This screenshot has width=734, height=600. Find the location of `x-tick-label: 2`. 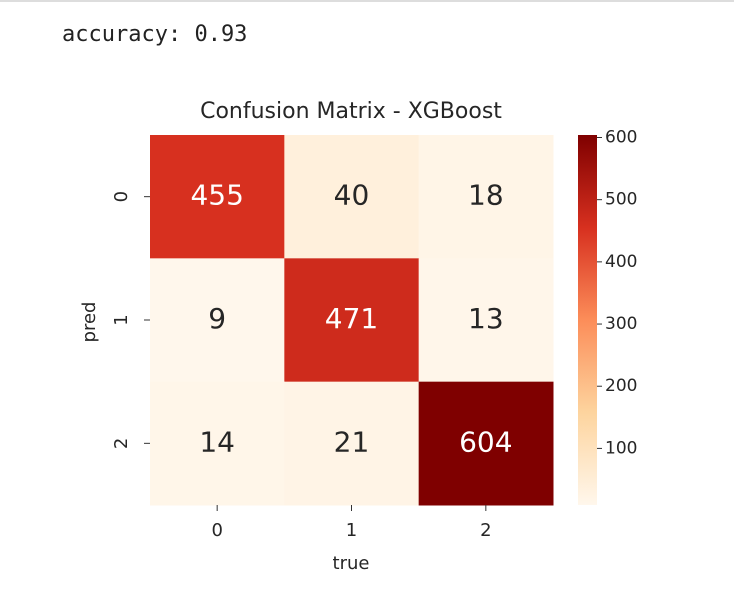

x-tick-label: 2 is located at coordinates (485, 530).